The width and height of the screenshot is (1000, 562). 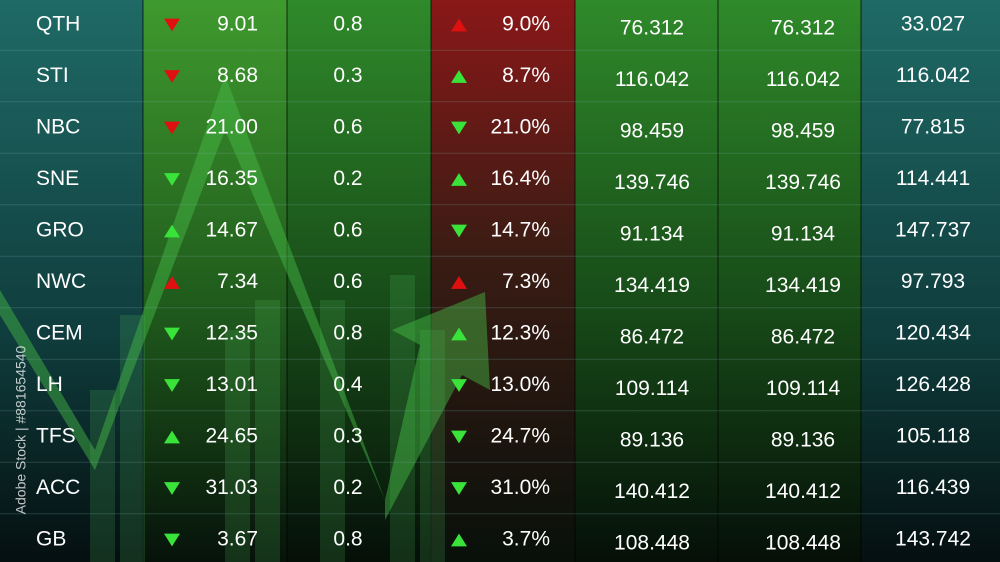 I want to click on close-value: 91.134, so click(x=803, y=234).